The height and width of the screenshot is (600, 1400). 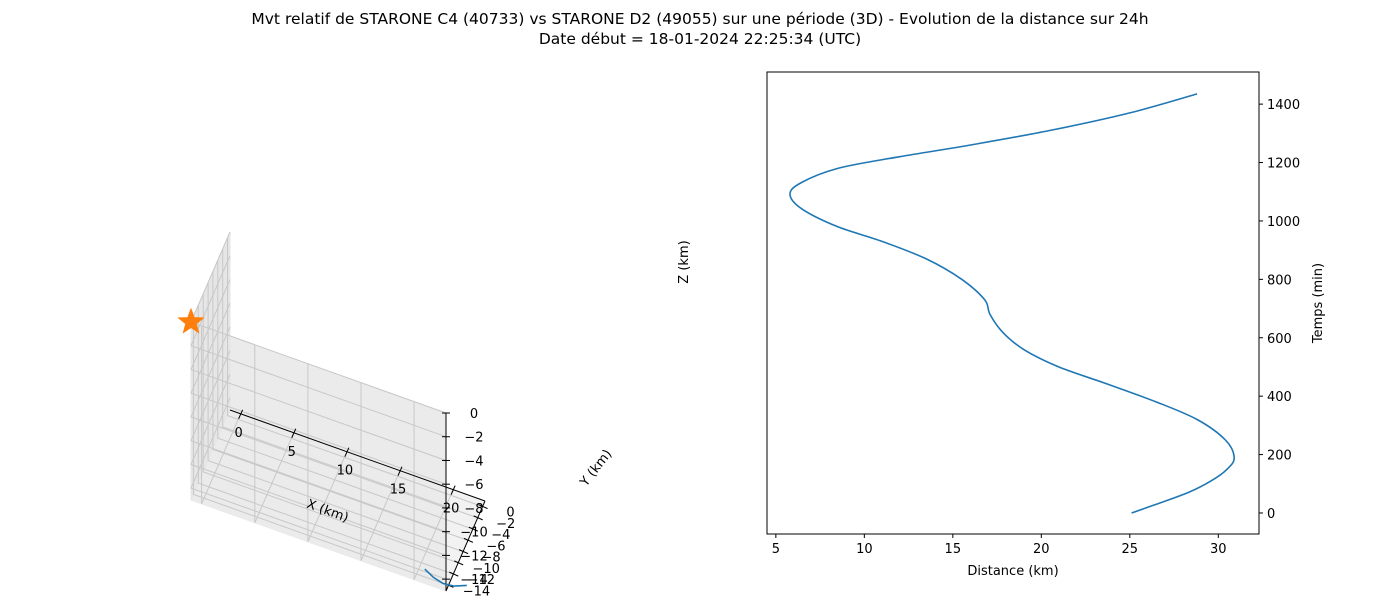 What do you see at coordinates (474, 414) in the screenshot?
I see `z-tick-label: 0` at bounding box center [474, 414].